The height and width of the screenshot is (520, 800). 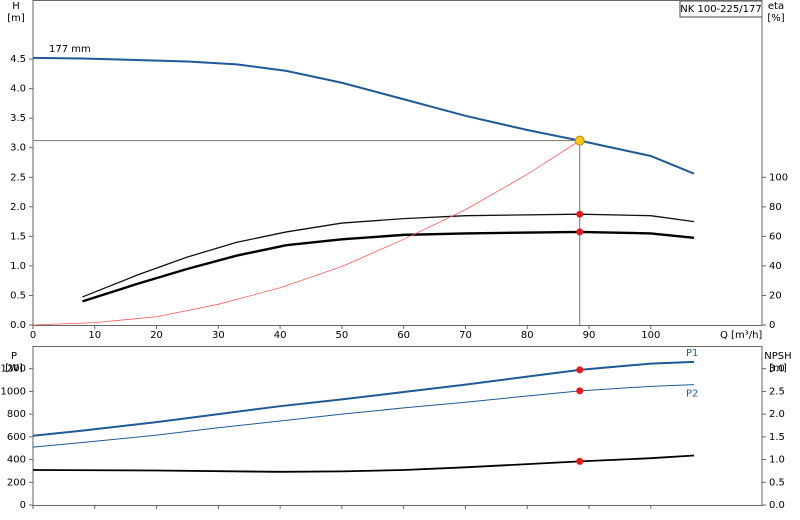 What do you see at coordinates (18, 266) in the screenshot?
I see `y-tick-label: 1.0` at bounding box center [18, 266].